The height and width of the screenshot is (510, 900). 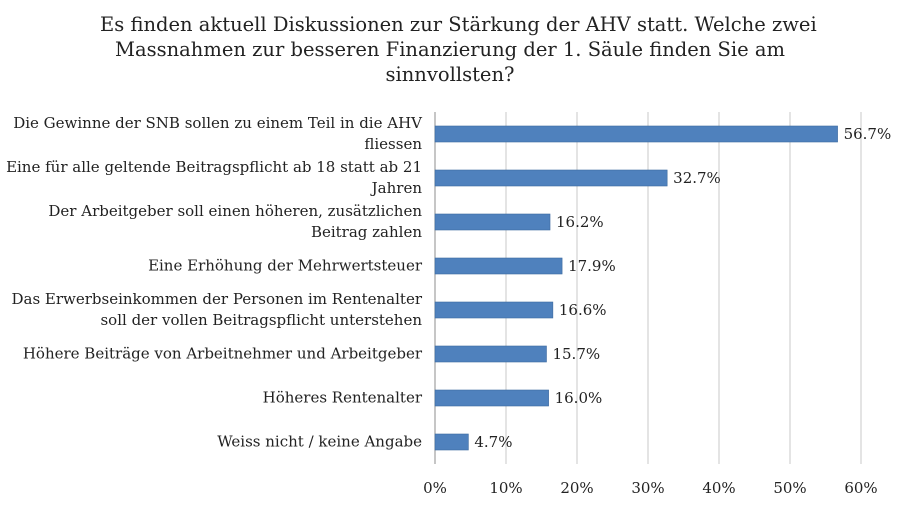 What do you see at coordinates (868, 134) in the screenshot?
I see `data-label: 56.7%` at bounding box center [868, 134].